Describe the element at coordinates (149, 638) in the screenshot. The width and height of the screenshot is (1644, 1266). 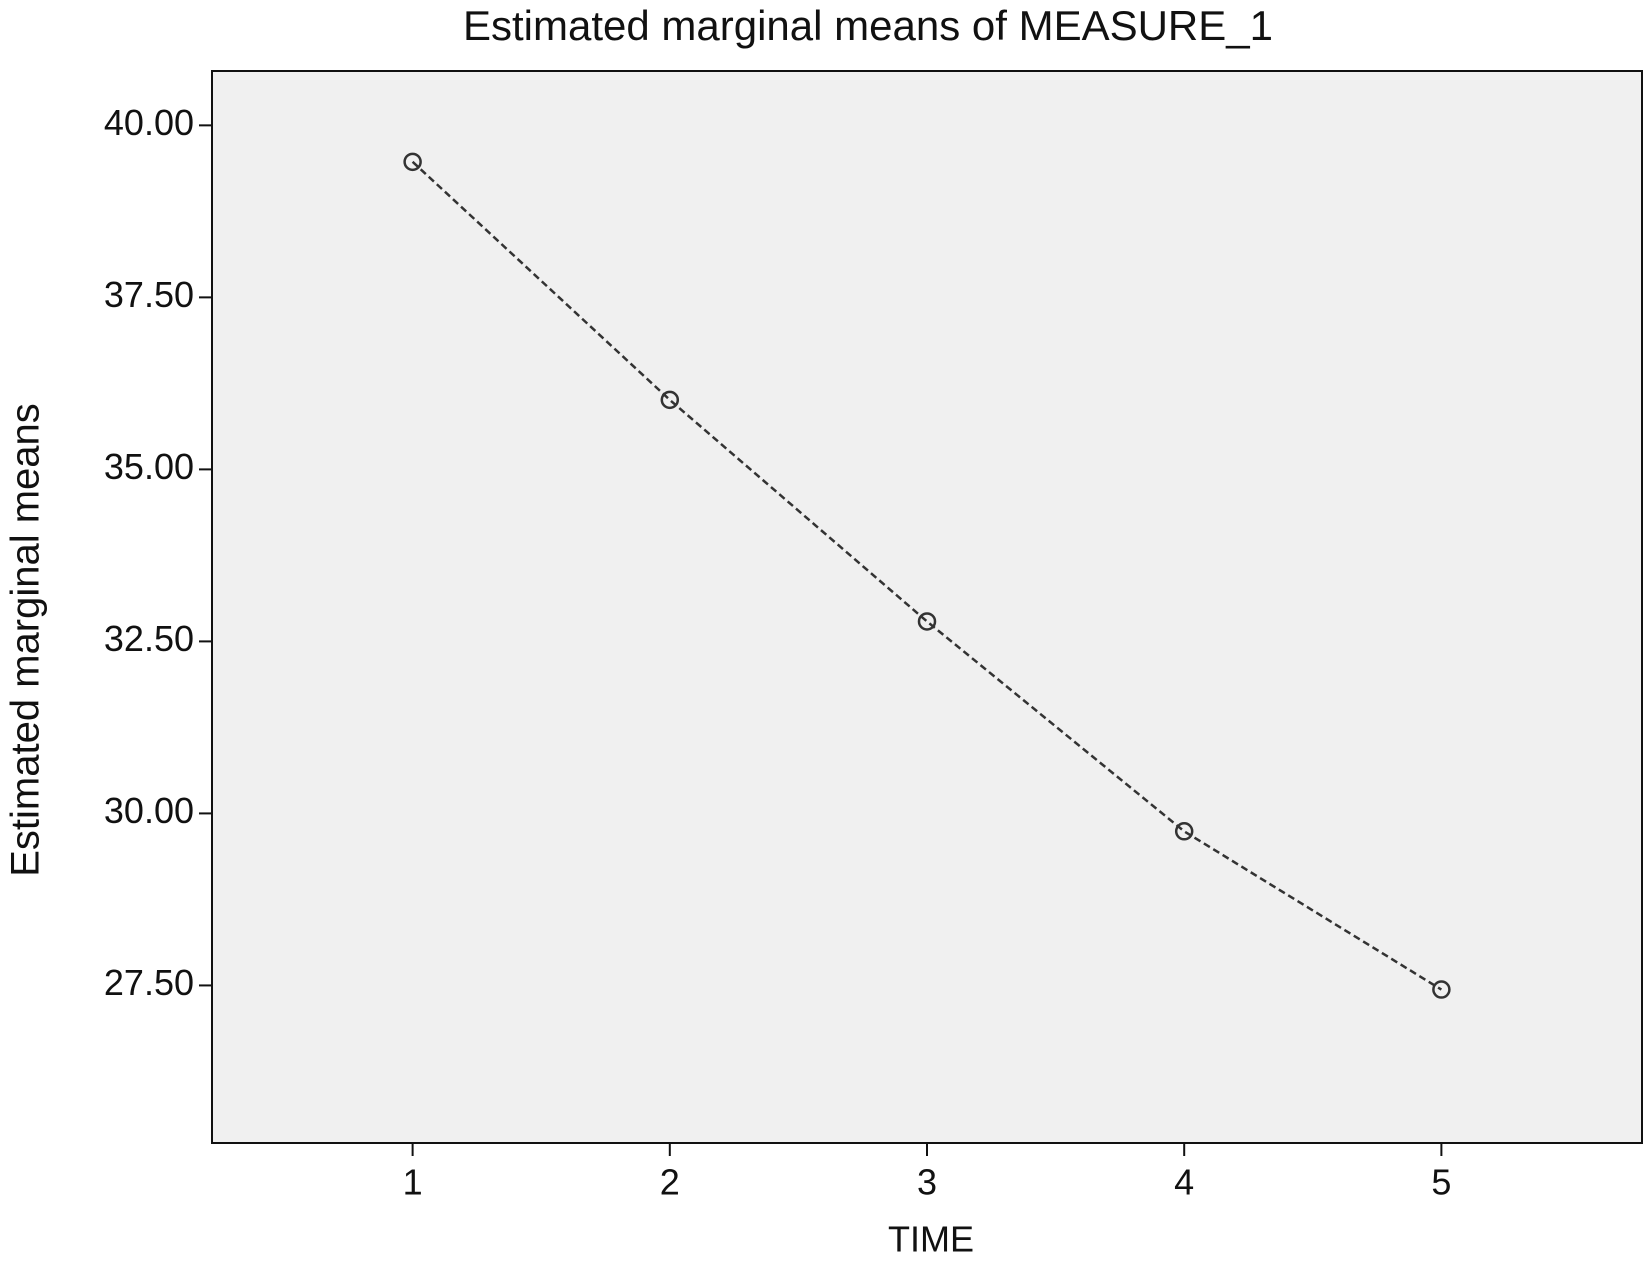
I see `y-tick-label: 32.50` at that location.